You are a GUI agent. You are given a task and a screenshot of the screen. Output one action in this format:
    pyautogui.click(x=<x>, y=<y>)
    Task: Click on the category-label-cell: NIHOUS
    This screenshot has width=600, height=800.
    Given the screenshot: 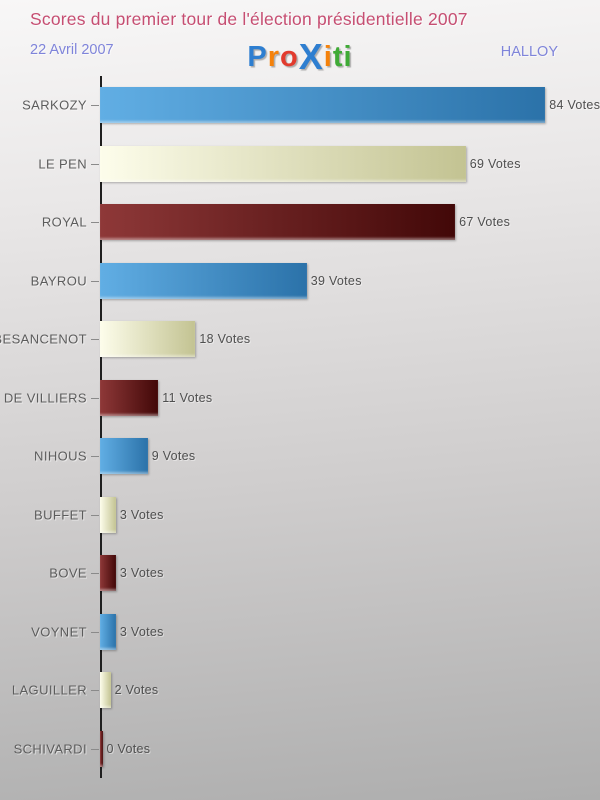 What is the action you would take?
    pyautogui.click(x=50, y=456)
    